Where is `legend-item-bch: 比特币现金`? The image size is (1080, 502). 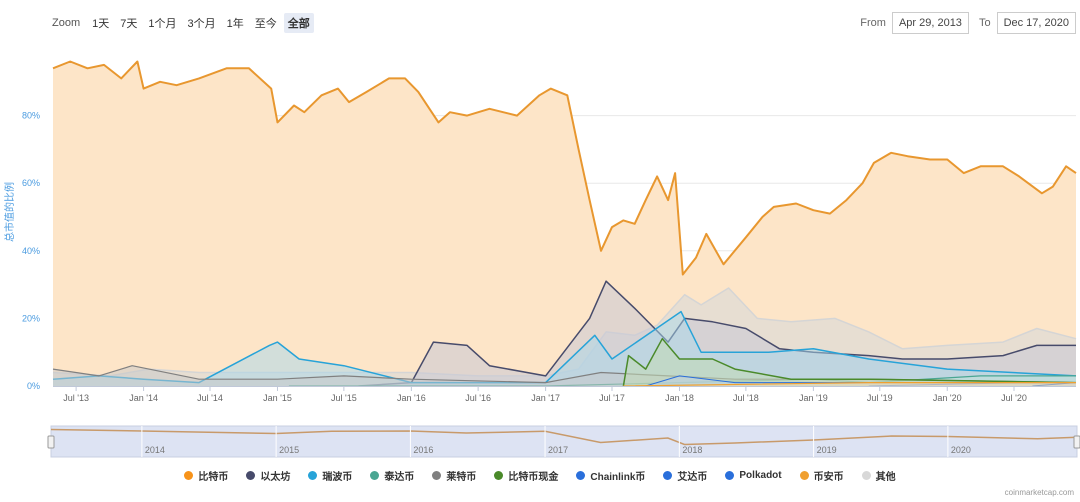
legend-item-bch: 比特币现金 is located at coordinates (526, 475).